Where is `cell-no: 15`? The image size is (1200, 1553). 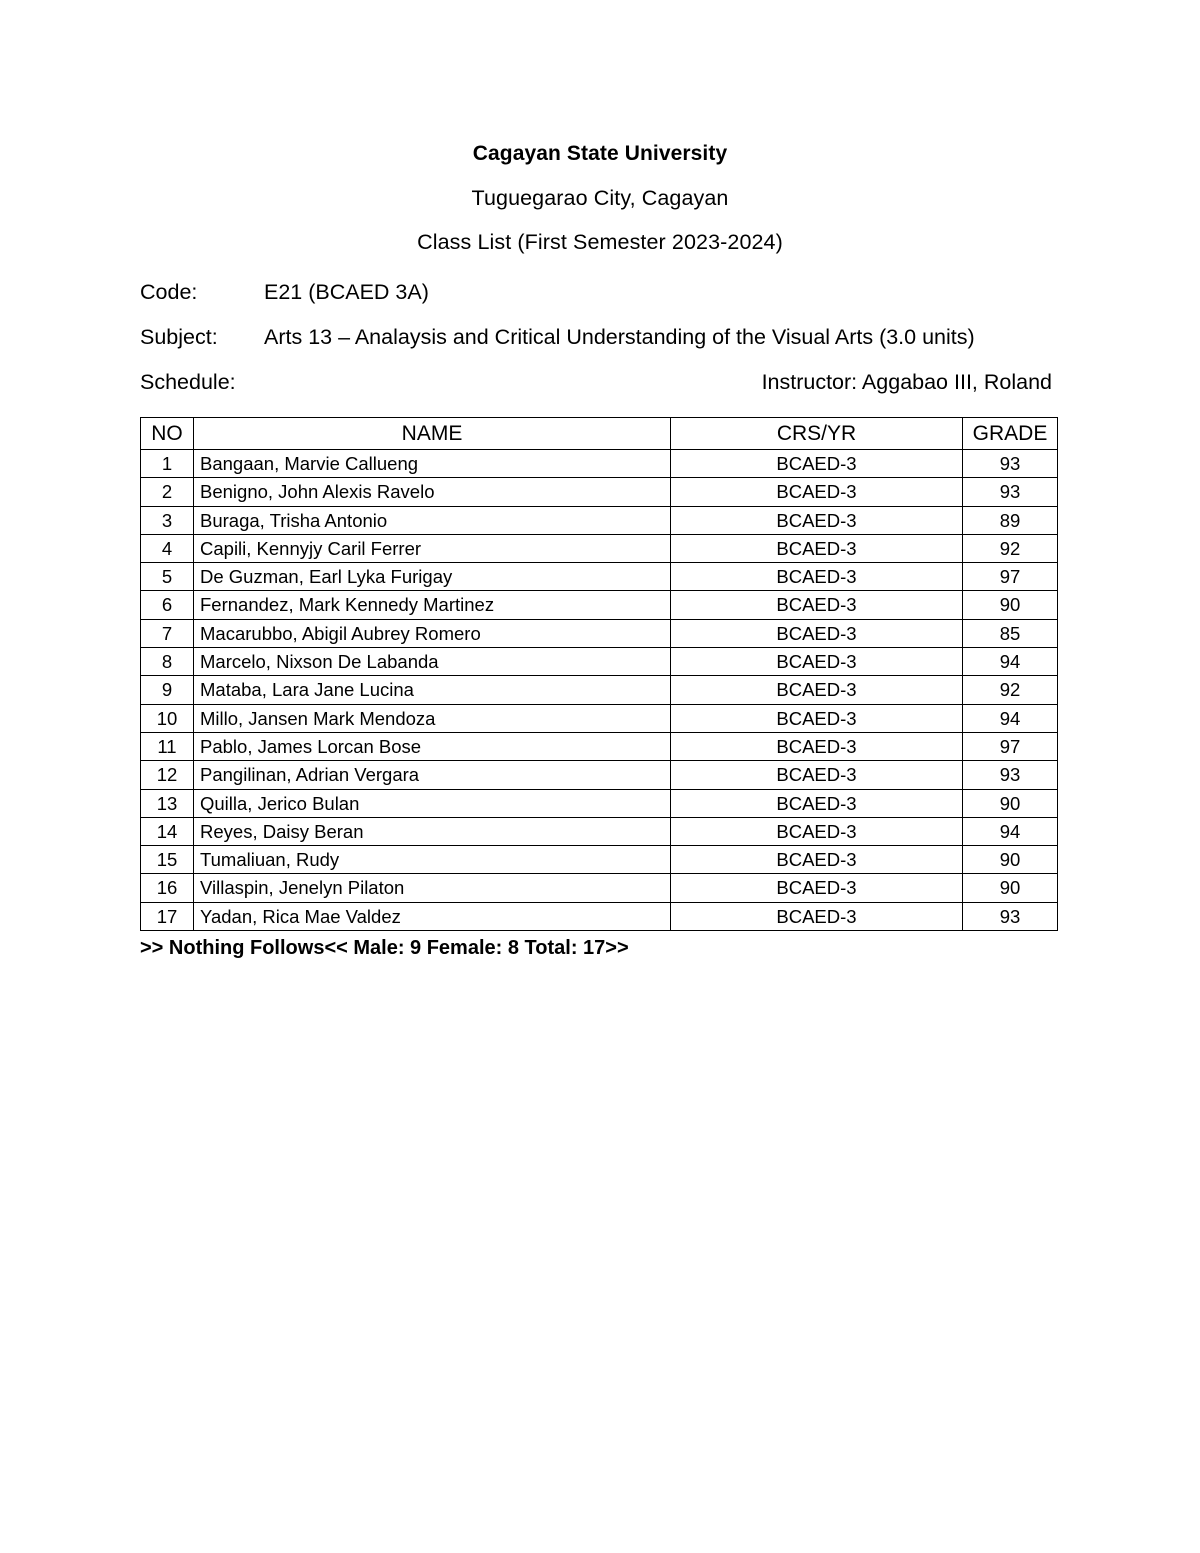 cell-no: 15 is located at coordinates (167, 860).